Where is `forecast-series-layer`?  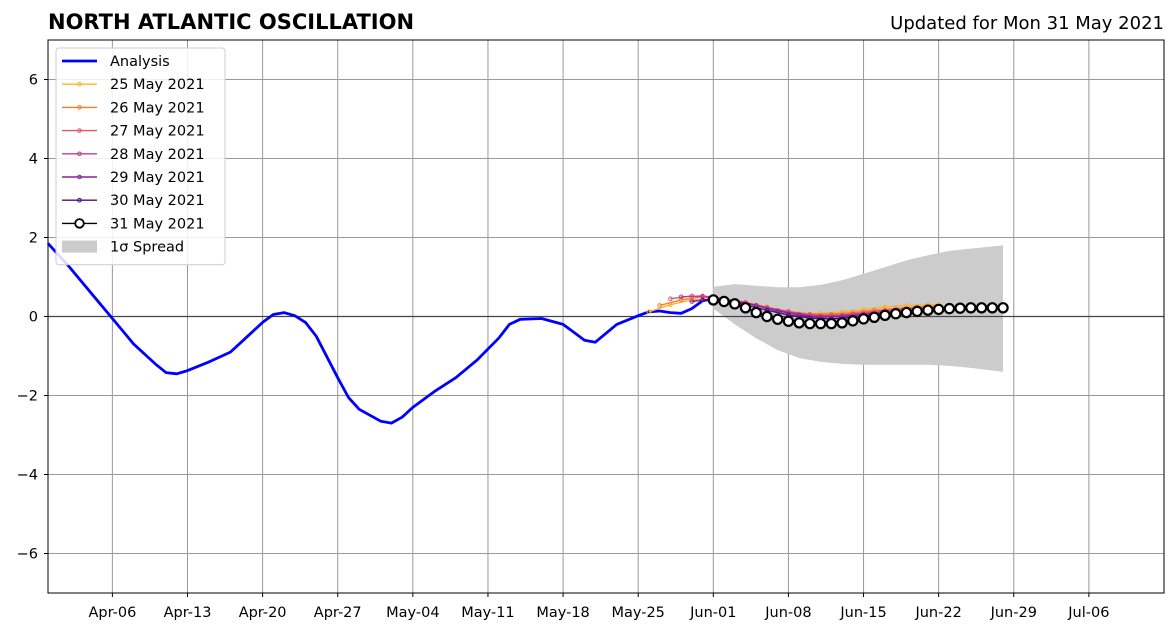 forecast-series-layer is located at coordinates (827, 311).